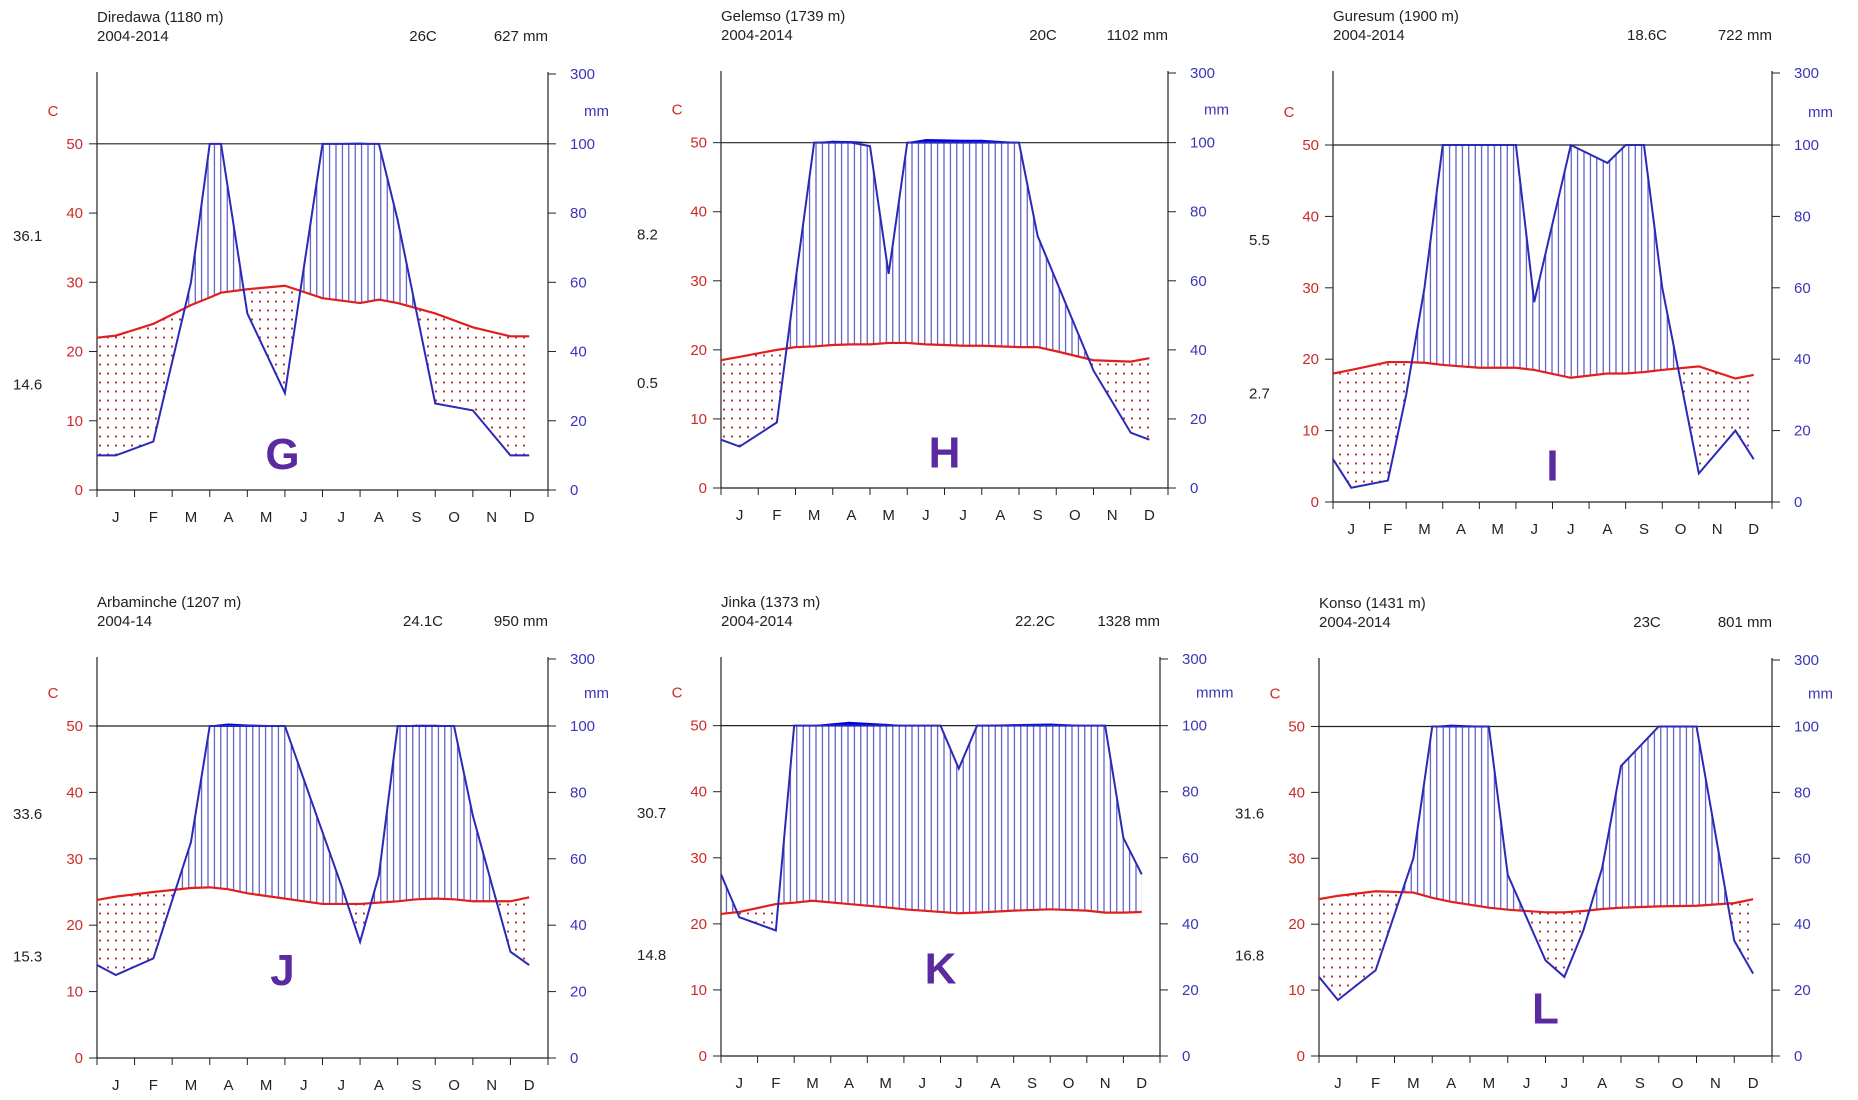 Image resolution: width=1858 pixels, height=1100 pixels. I want to click on side-value-bottom: 14.6, so click(27, 385).